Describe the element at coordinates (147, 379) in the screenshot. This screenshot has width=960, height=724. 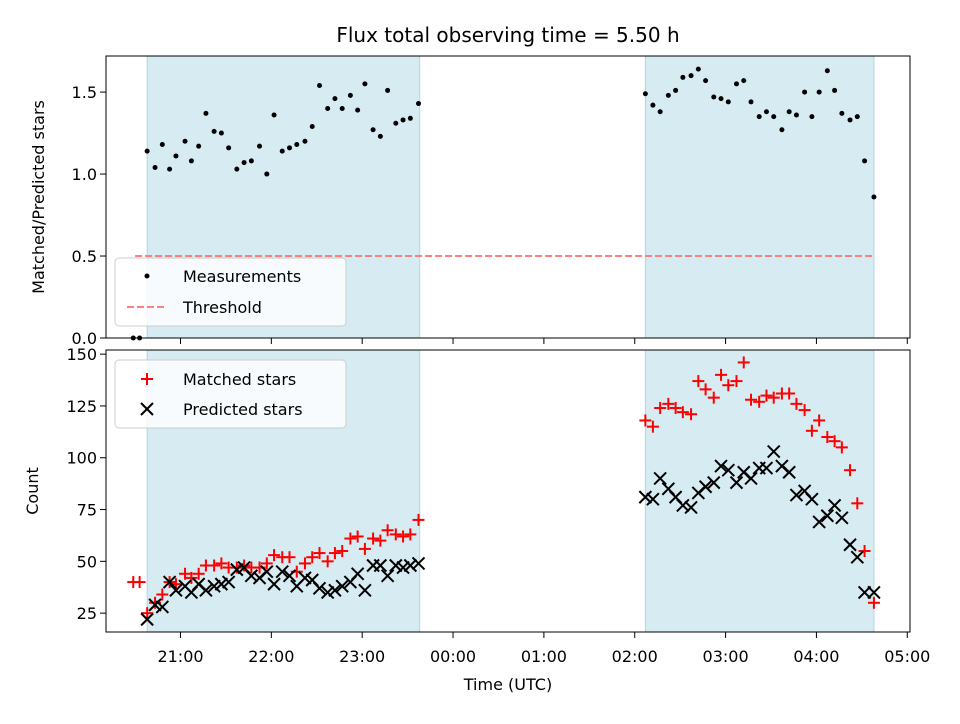
I see `legend-matched-marker` at that location.